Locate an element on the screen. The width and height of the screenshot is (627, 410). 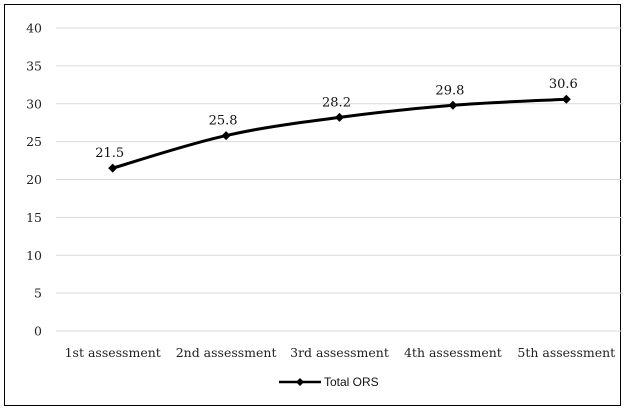
y-tick-label: 40 is located at coordinates (34, 28).